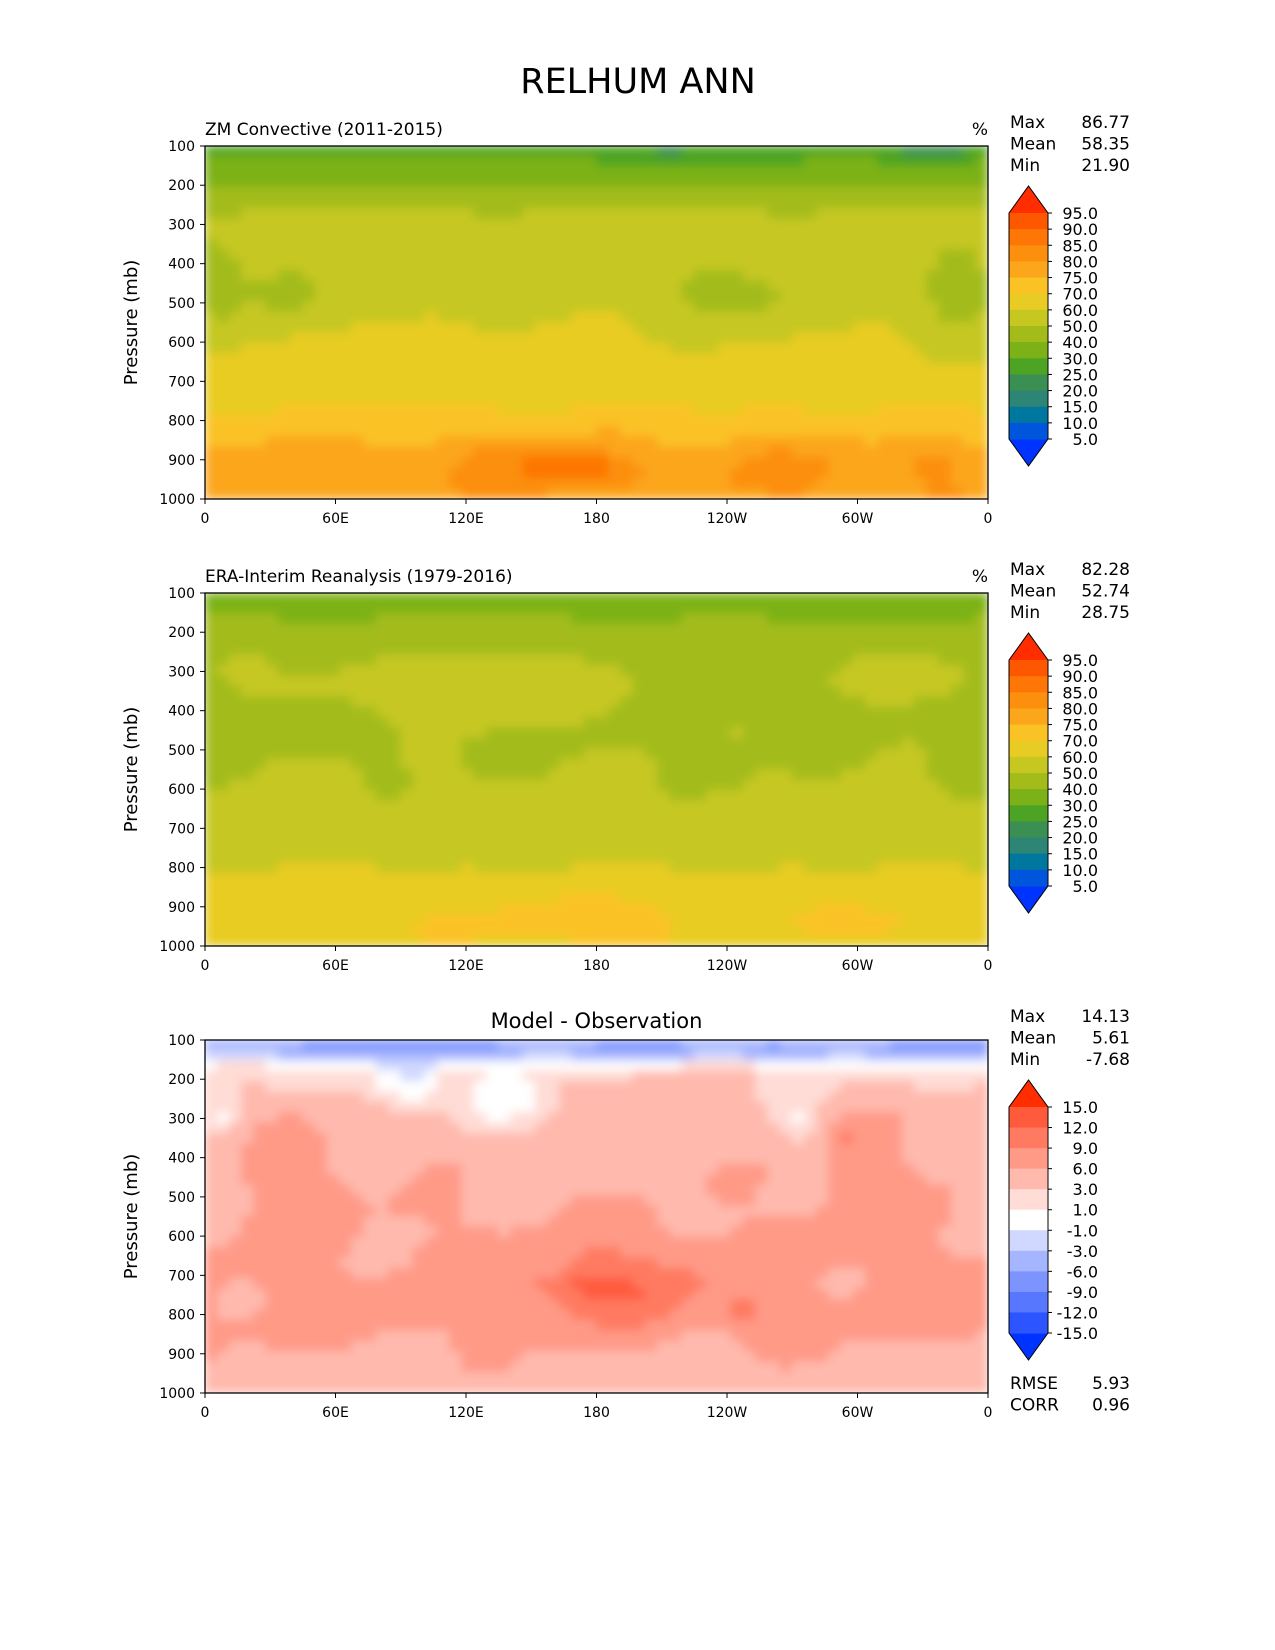 Image resolution: width=1275 pixels, height=1650 pixels. What do you see at coordinates (181, 461) in the screenshot?
I see `y-tick-label: 900` at bounding box center [181, 461].